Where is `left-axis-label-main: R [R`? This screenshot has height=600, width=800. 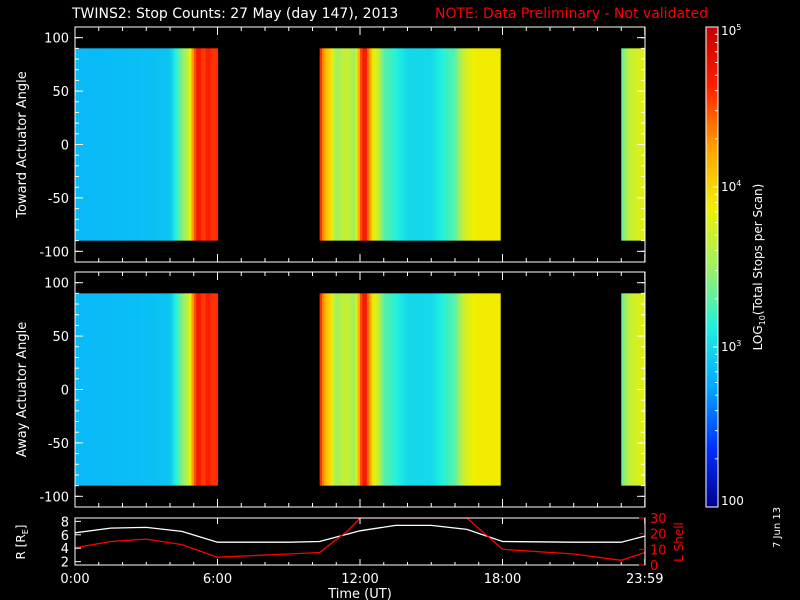 left-axis-label-main: R [R is located at coordinates (21, 546).